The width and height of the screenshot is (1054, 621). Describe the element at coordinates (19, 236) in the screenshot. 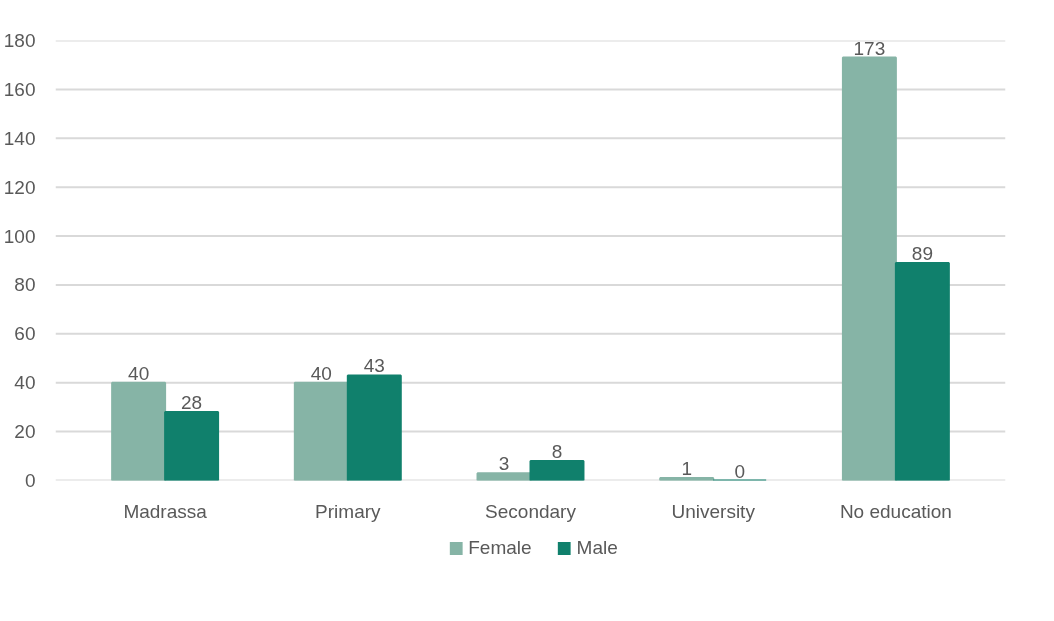

I see `y-tick-label: 100` at that location.